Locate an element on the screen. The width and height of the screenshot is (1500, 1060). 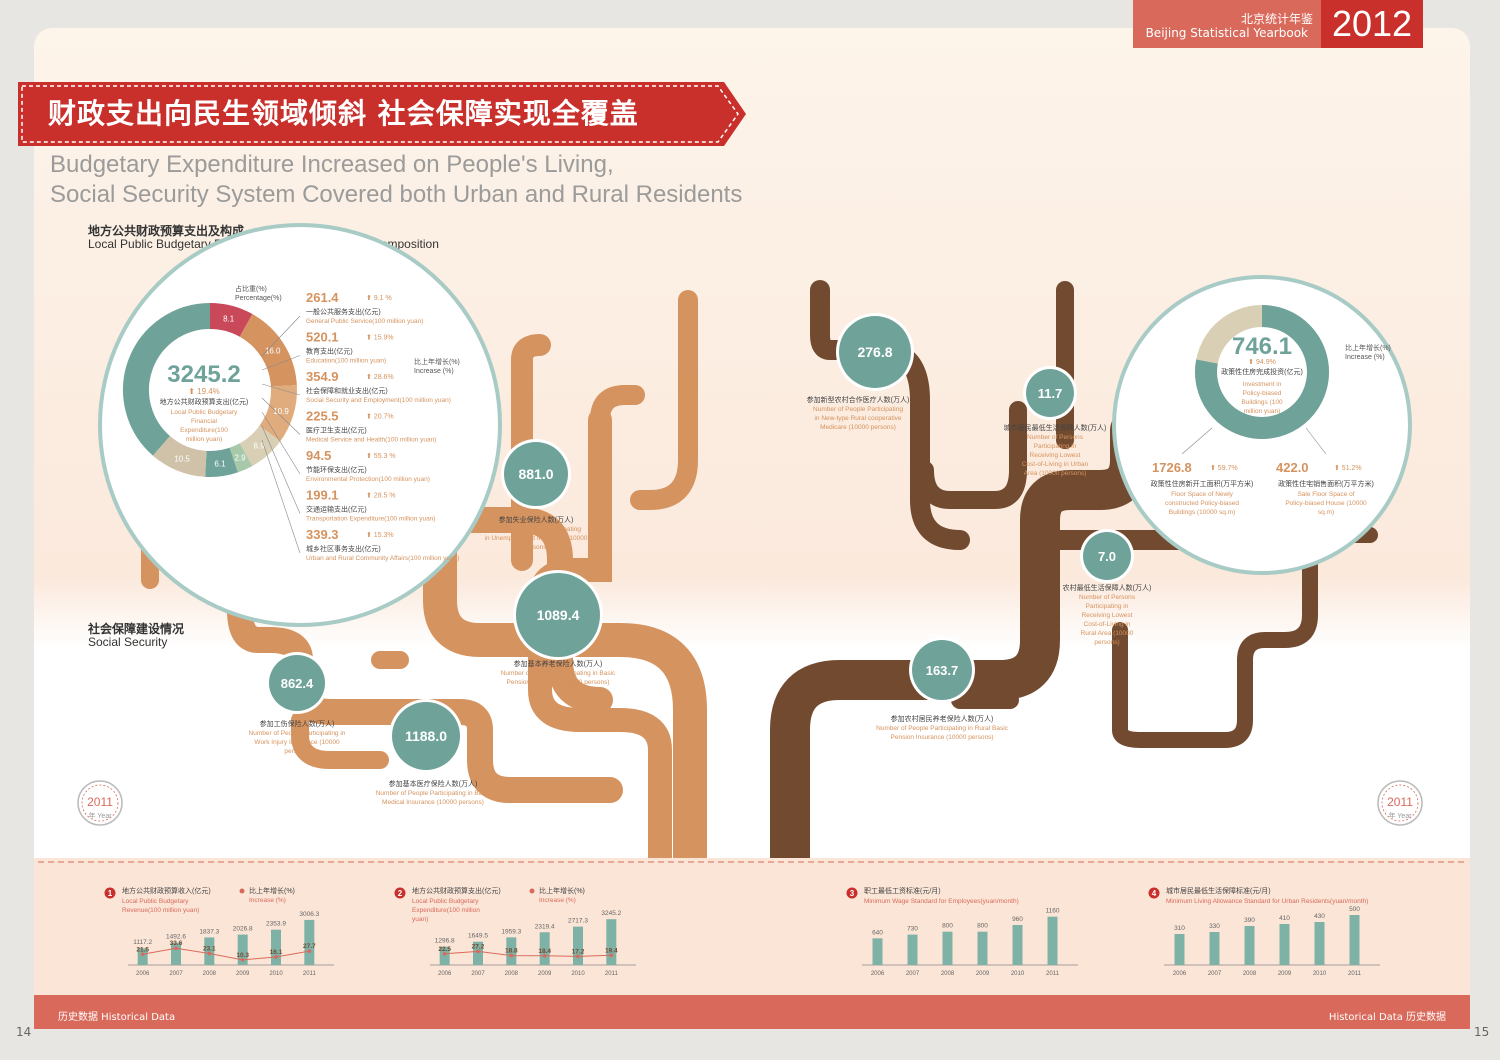
yearbook-tab: 北京统计年鉴 Beijing Statistical Yearbook 2012 is located at coordinates (1278, 24).